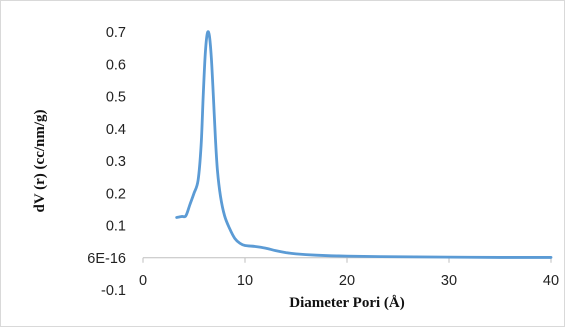 This screenshot has height=327, width=565. What do you see at coordinates (143, 281) in the screenshot?
I see `x-tick-label: 0` at bounding box center [143, 281].